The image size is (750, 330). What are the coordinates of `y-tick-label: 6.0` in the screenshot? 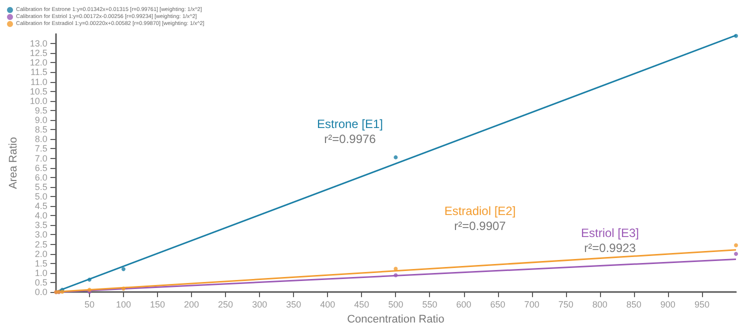 It's located at (41, 177).